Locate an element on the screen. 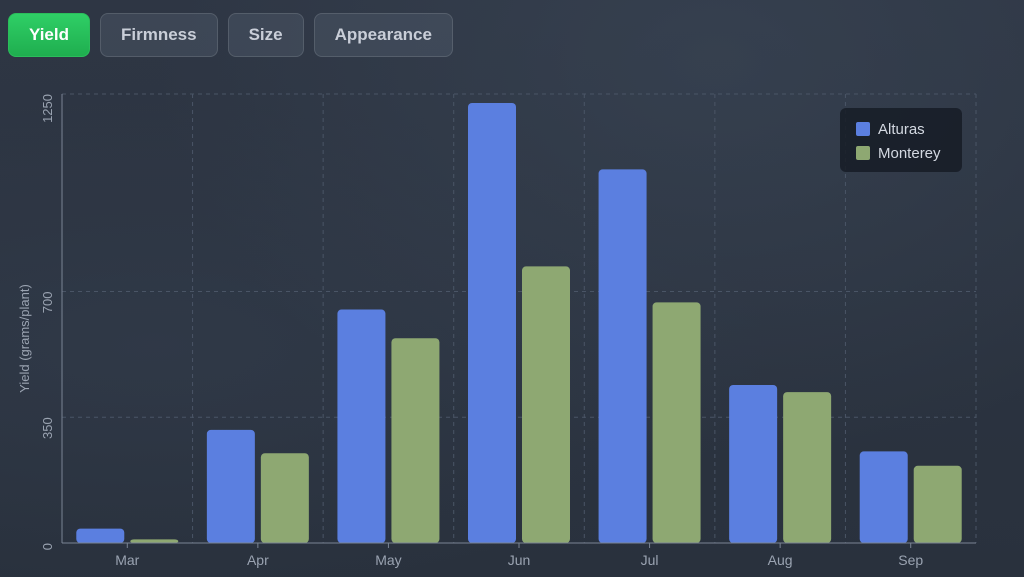 Image resolution: width=1024 pixels, height=577 pixels. bar-alturas-sep is located at coordinates (883, 497).